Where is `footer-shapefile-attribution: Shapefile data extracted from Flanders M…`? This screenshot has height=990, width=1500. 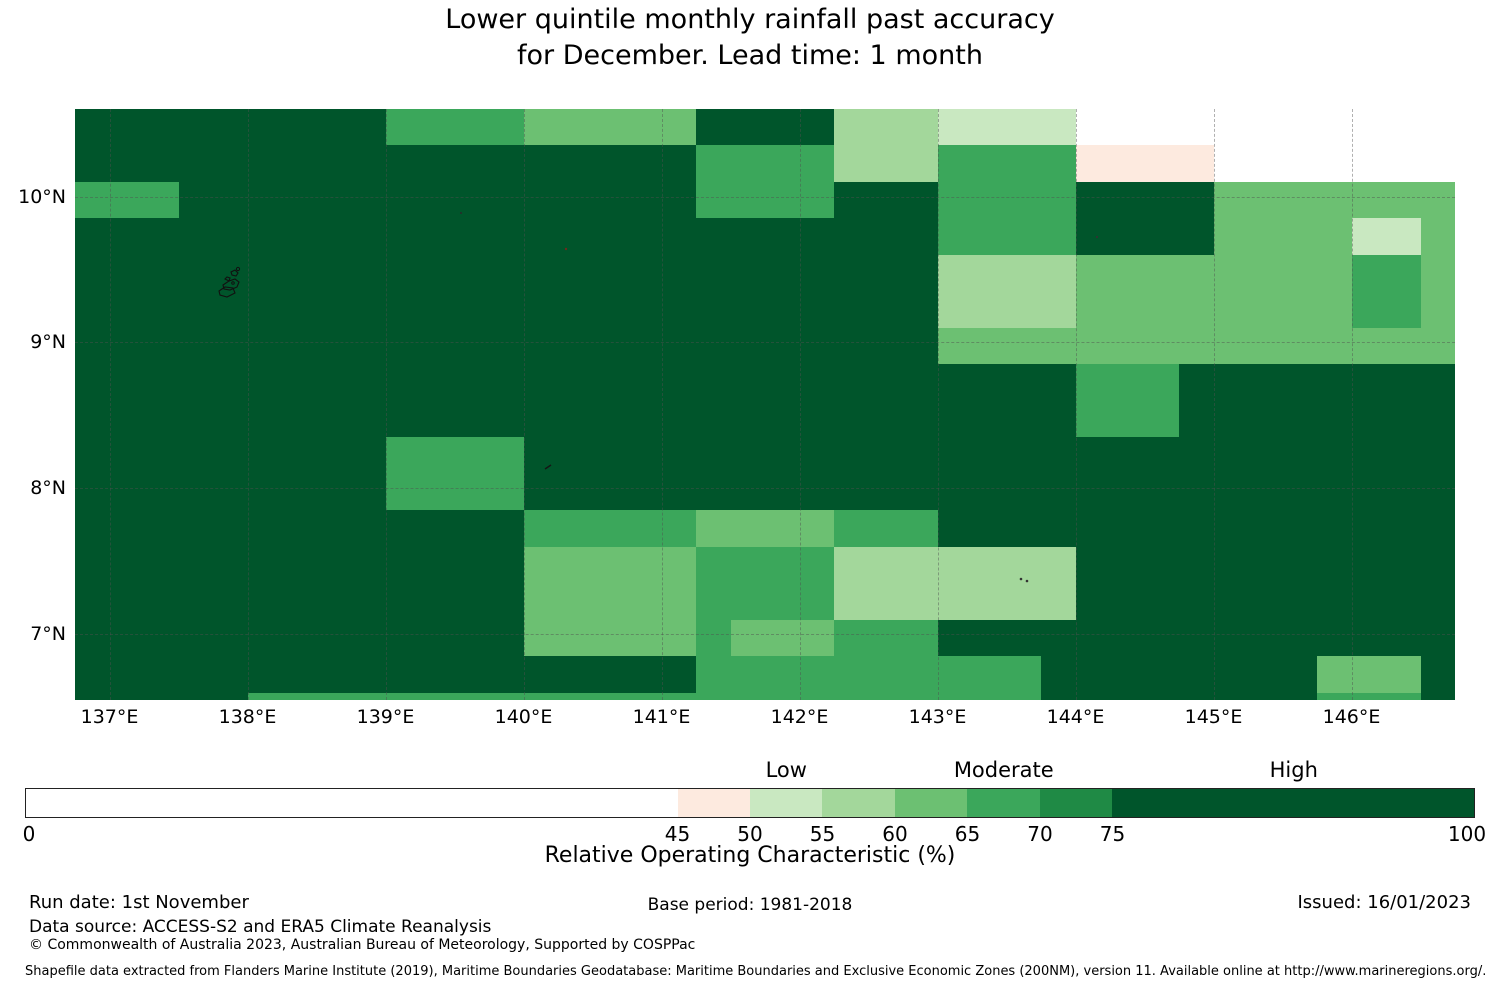
footer-shapefile-attribution: Shapefile data extracted from Flanders M… is located at coordinates (756, 971).